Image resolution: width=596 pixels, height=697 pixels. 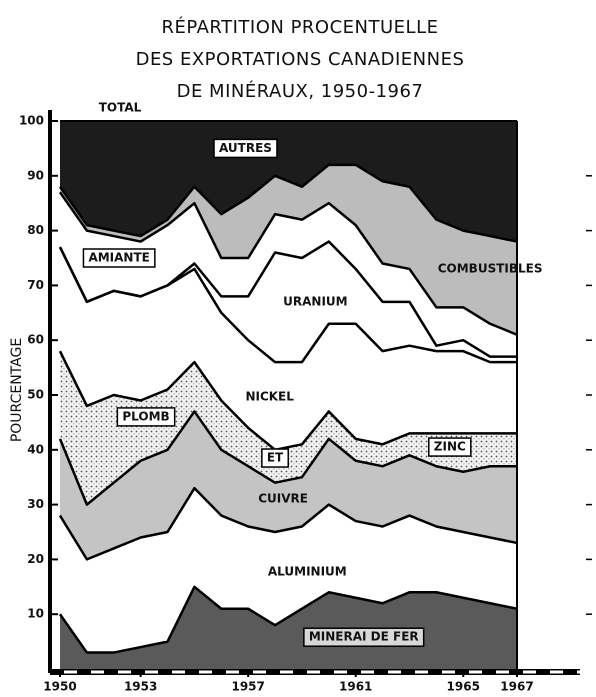 I want to click on area-label: AMIANTE, so click(x=118, y=258).